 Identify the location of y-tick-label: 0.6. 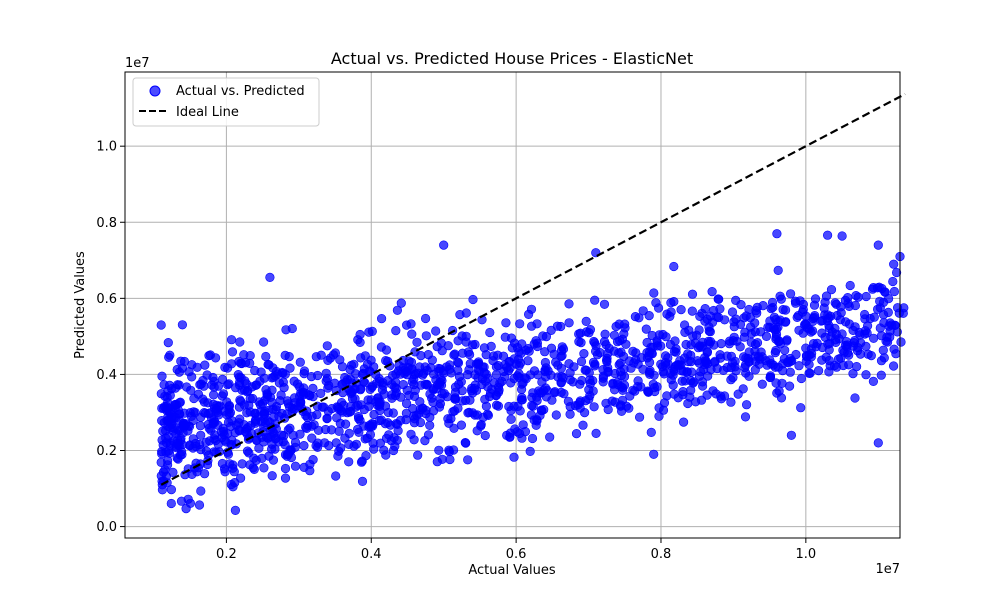
(106, 299).